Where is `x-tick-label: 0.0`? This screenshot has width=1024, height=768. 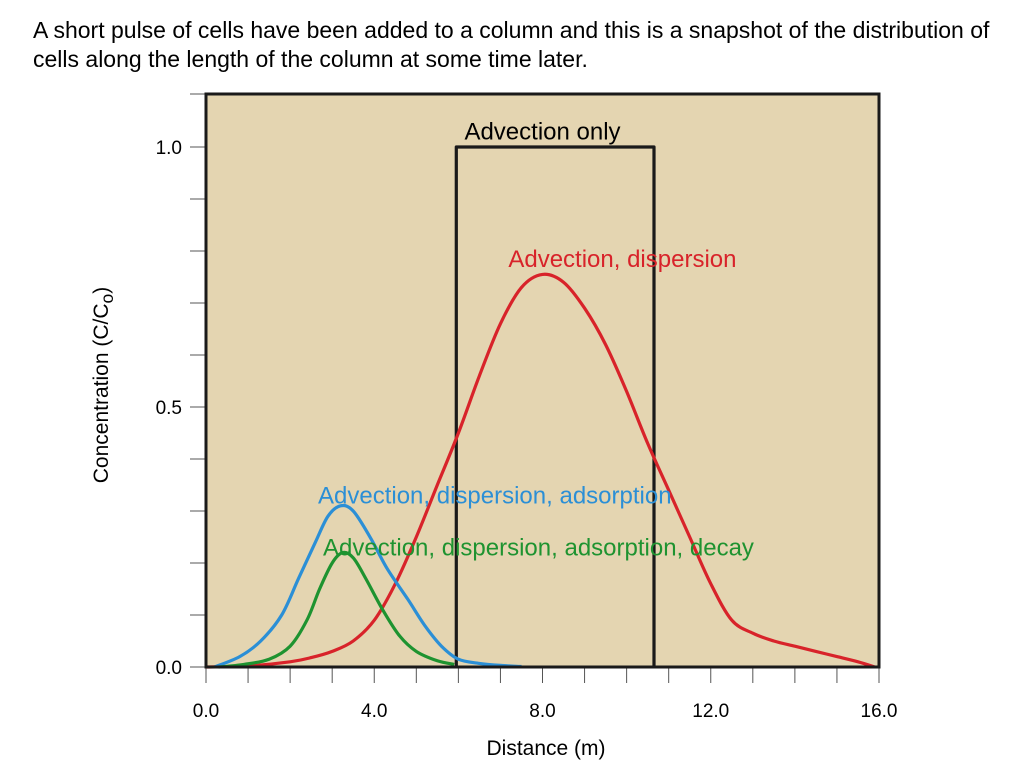 x-tick-label: 0.0 is located at coordinates (206, 711).